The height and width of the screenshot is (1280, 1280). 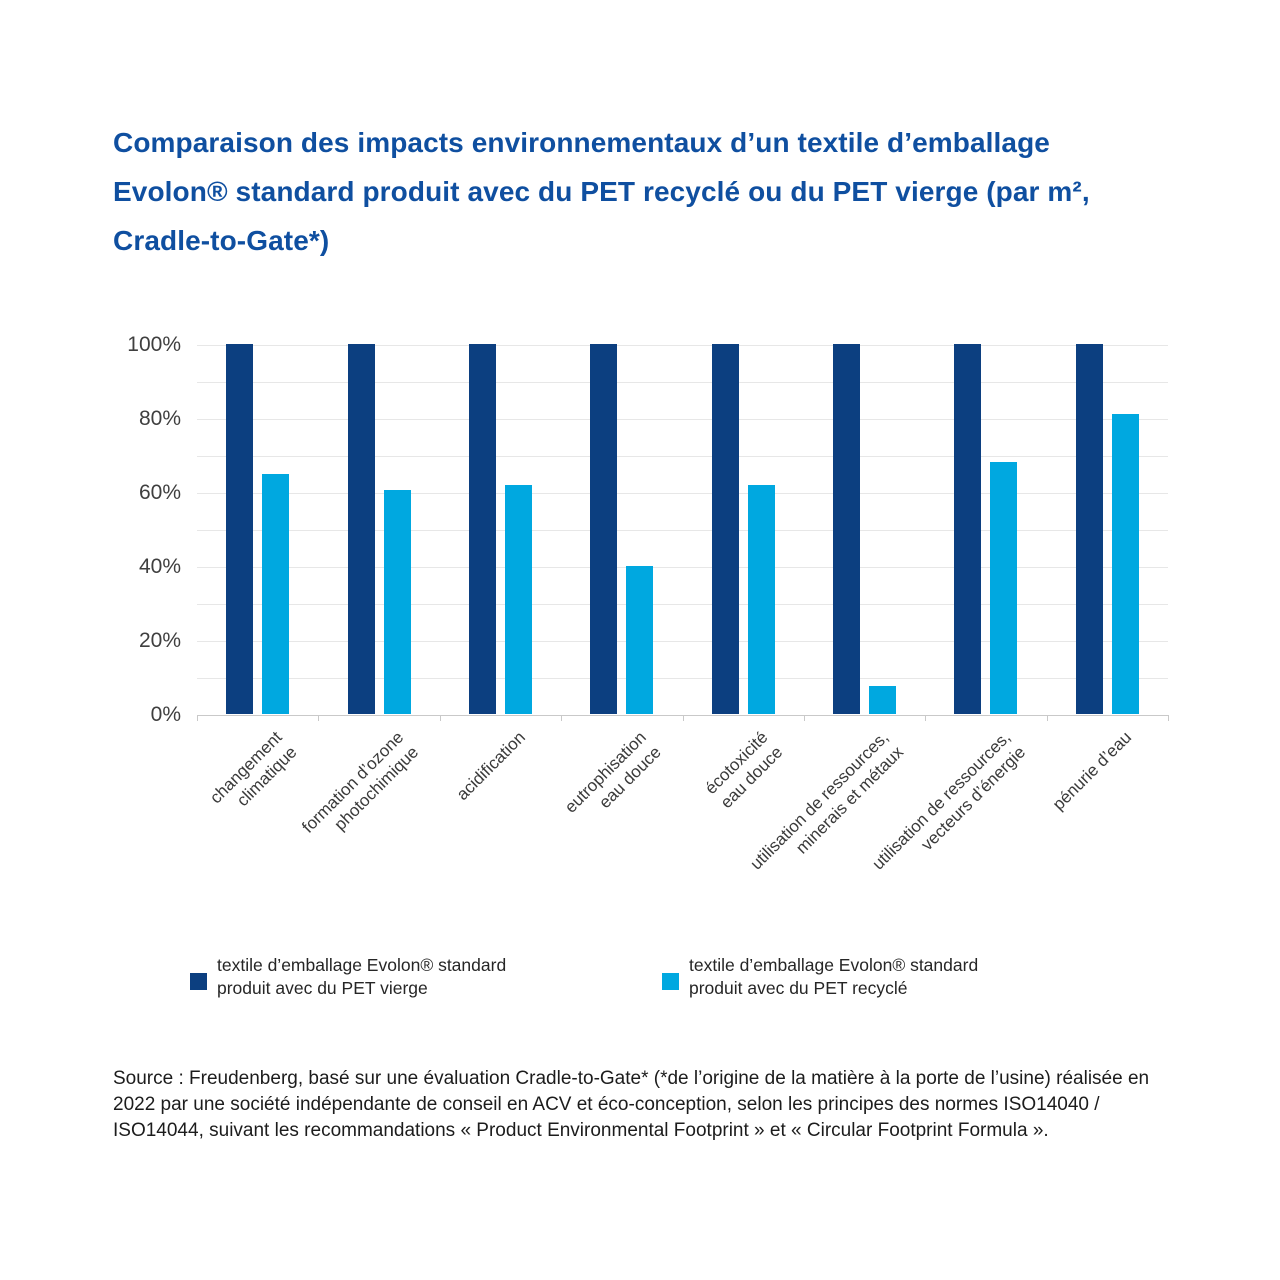 What do you see at coordinates (159, 492) in the screenshot?
I see `y-axis-tick-label: 60%` at bounding box center [159, 492].